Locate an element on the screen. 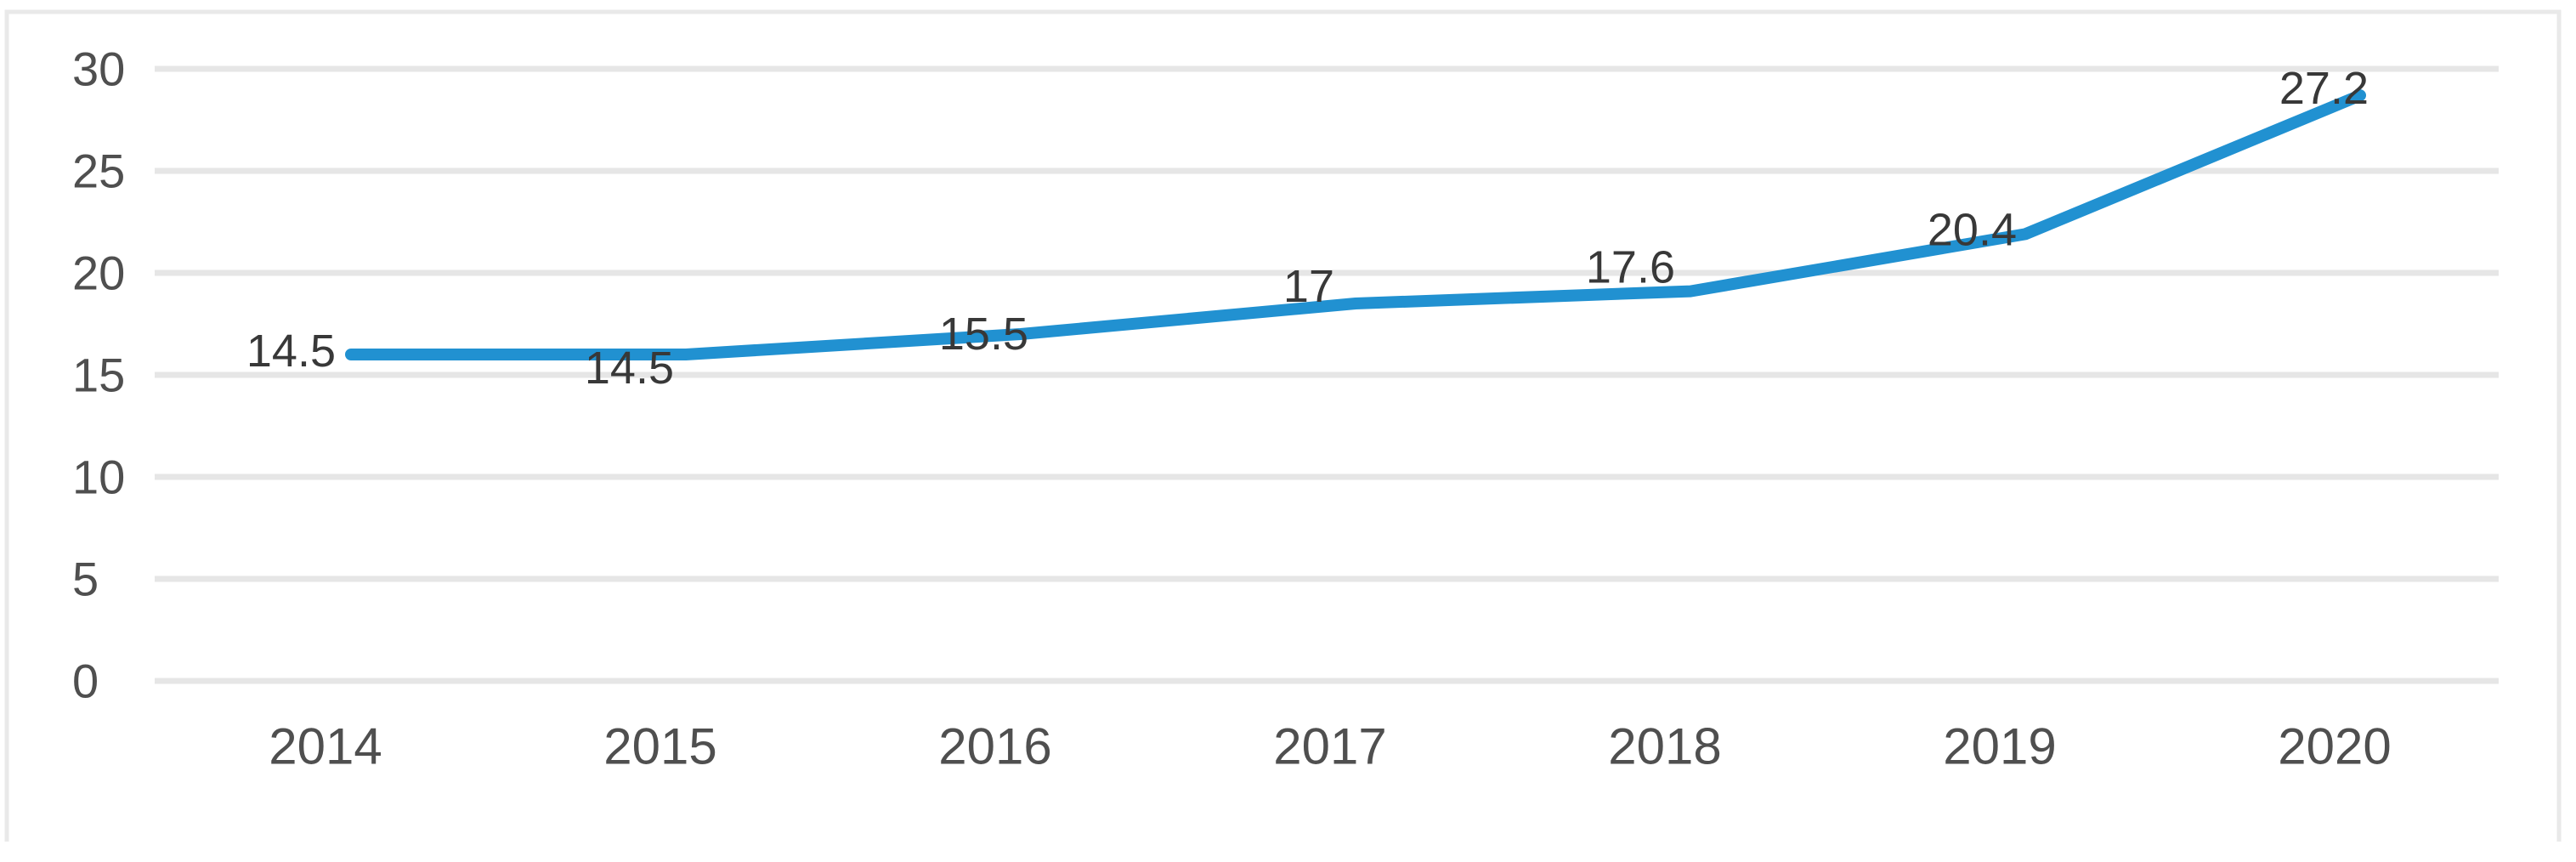 This screenshot has height=862, width=2576. y-axis-tick-label: 20 is located at coordinates (98, 273).